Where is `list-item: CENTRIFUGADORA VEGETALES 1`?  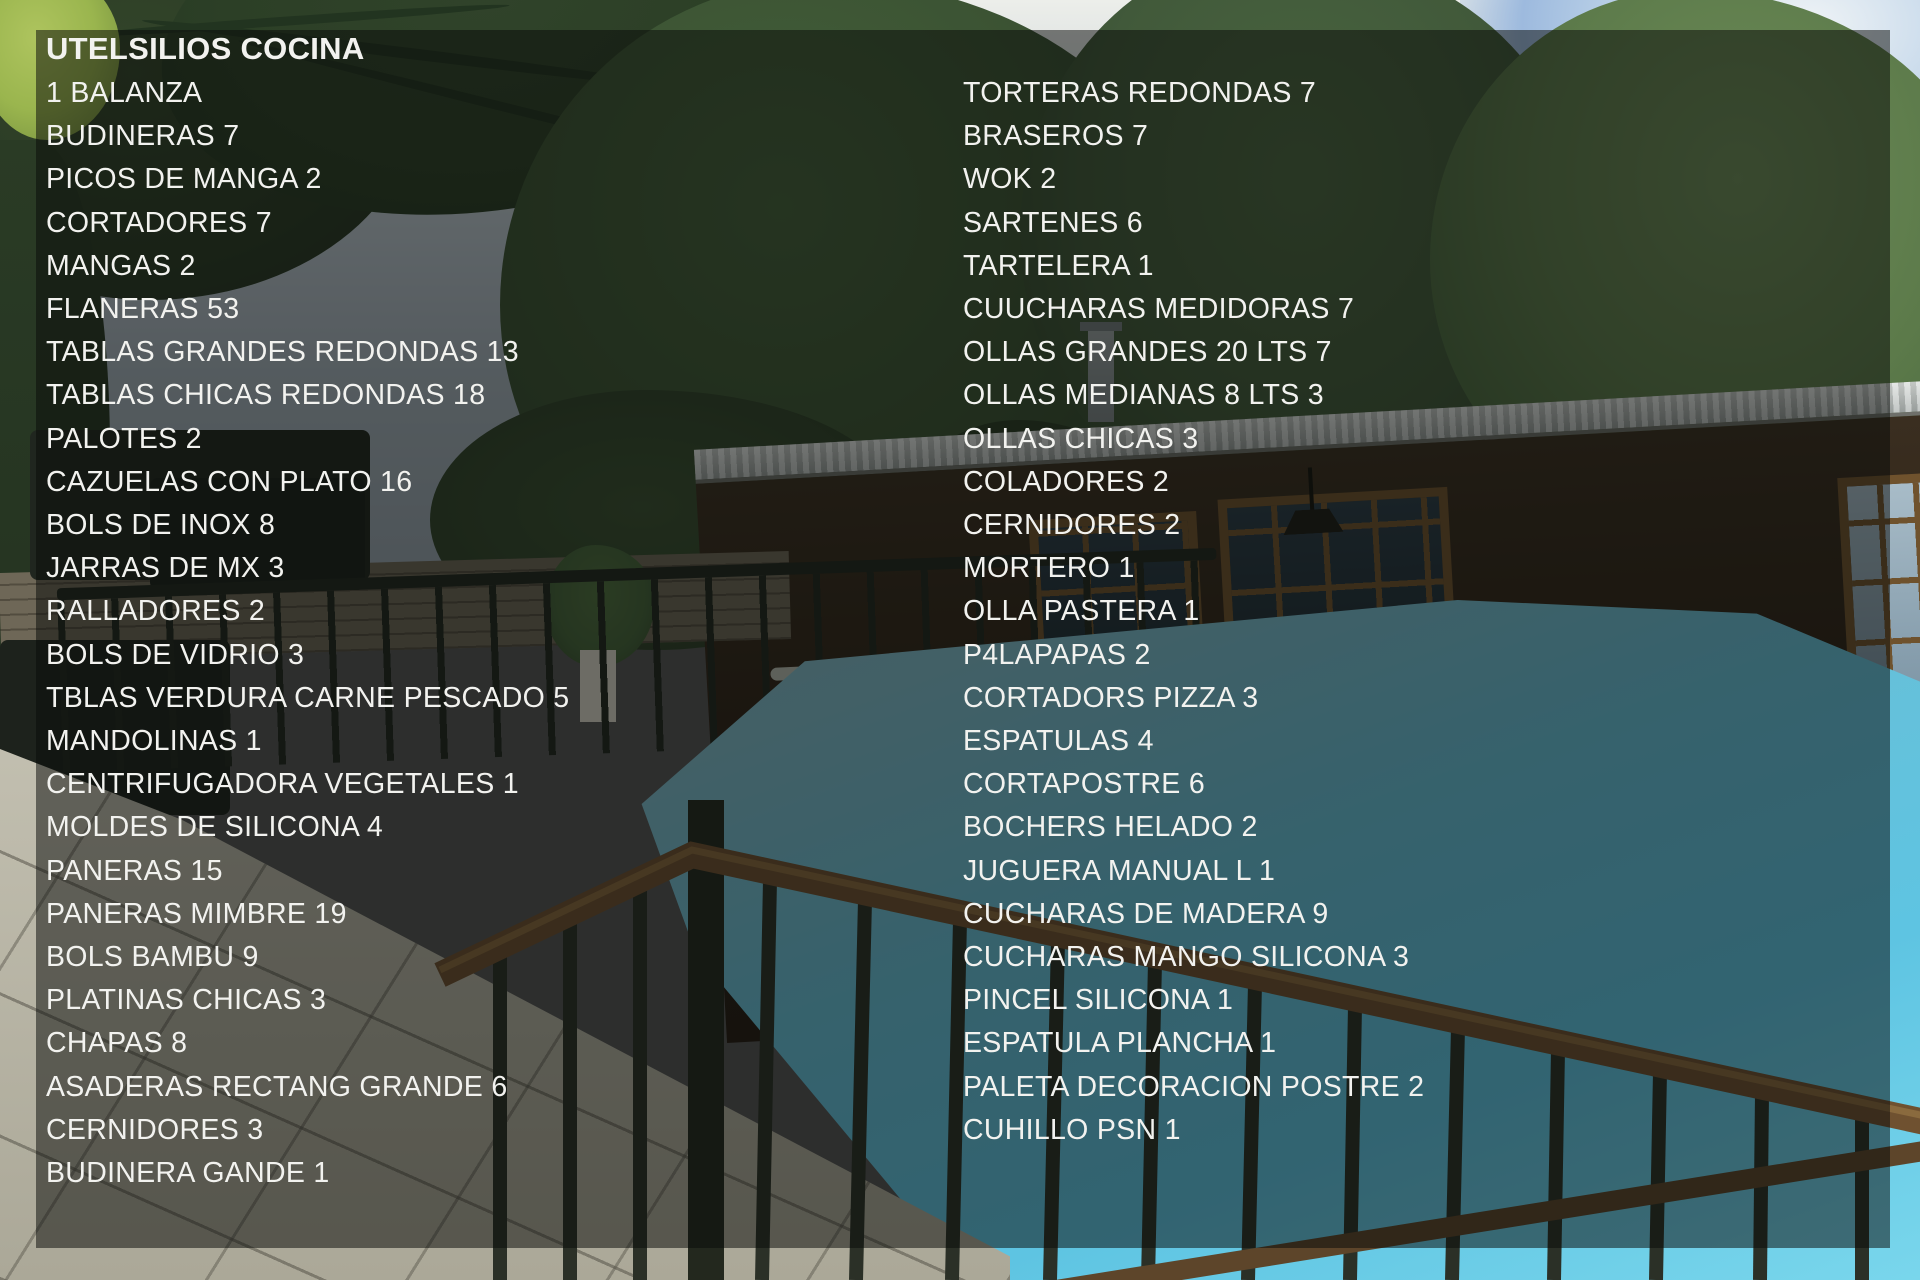
list-item: CENTRIFUGADORA VEGETALES 1 is located at coordinates (282, 784).